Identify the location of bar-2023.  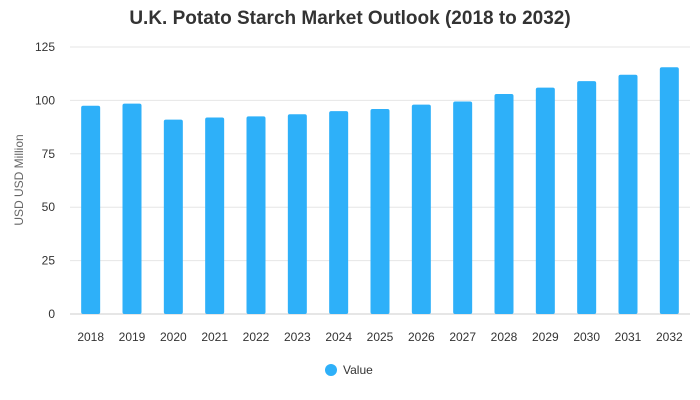
(297, 214).